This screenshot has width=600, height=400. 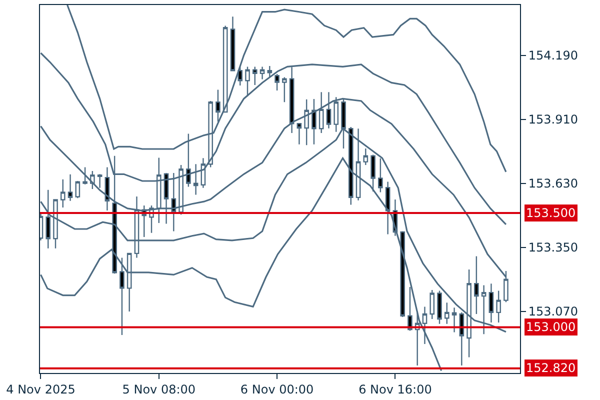 I want to click on ref-line-label: 153.500, so click(x=551, y=213).